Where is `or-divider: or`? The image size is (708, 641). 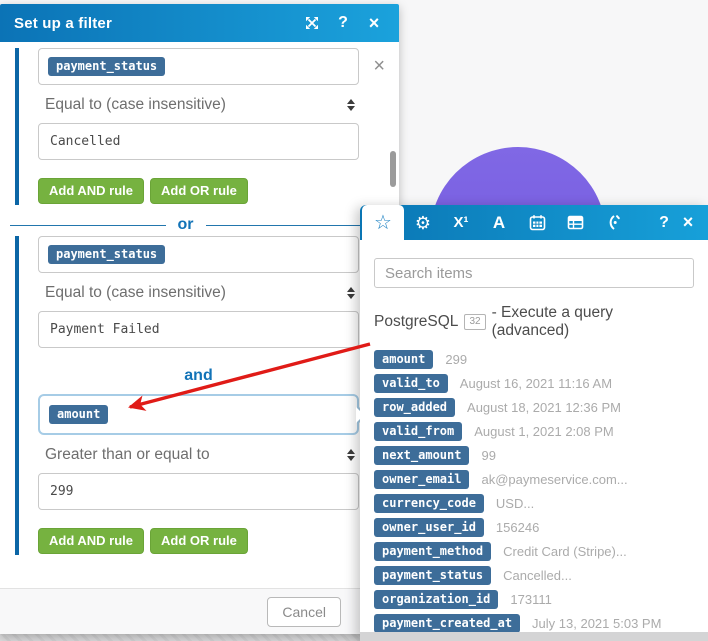 or-divider: or is located at coordinates (185, 225).